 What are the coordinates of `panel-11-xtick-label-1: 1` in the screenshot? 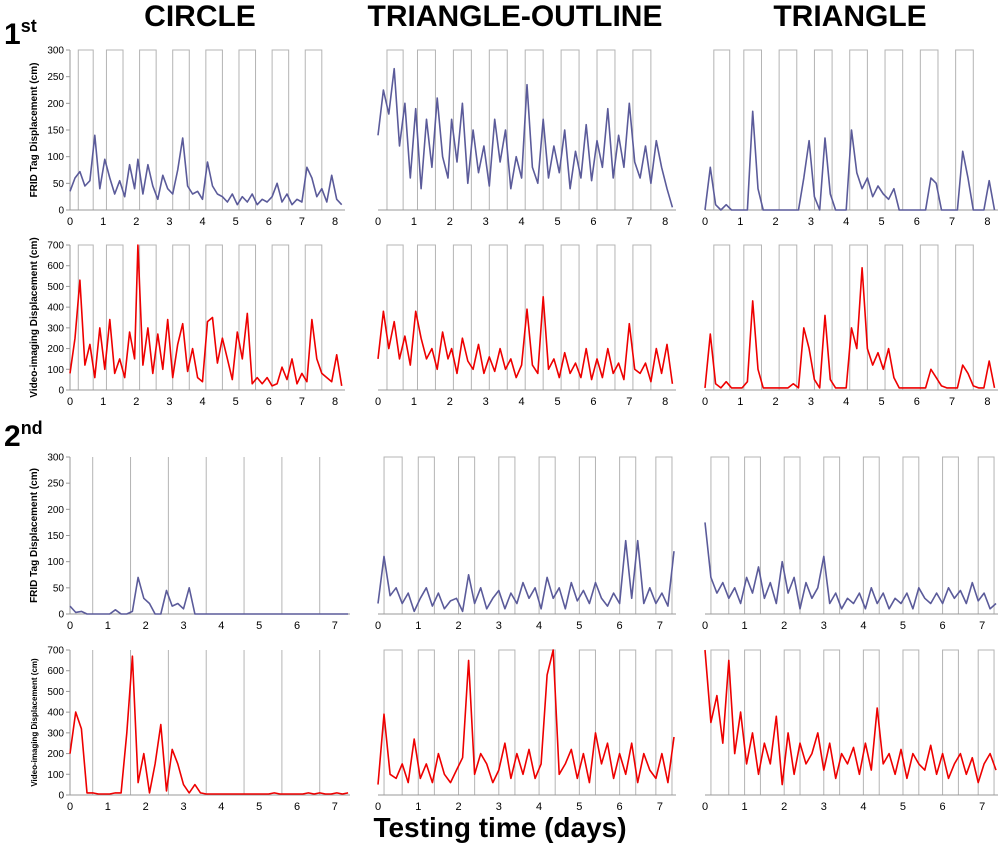 It's located at (745, 807).